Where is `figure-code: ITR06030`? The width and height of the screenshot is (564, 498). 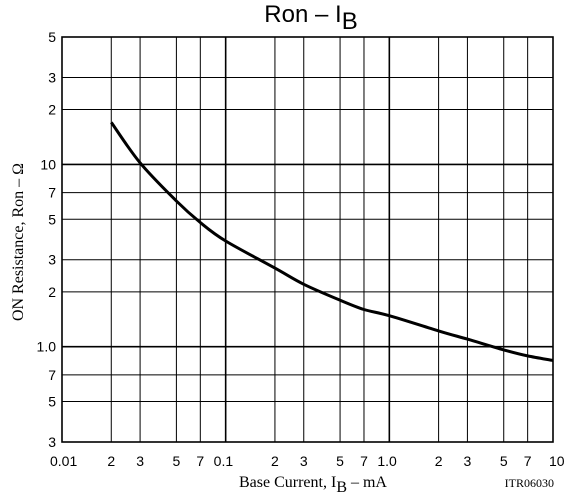 figure-code: ITR06030 is located at coordinates (529, 483).